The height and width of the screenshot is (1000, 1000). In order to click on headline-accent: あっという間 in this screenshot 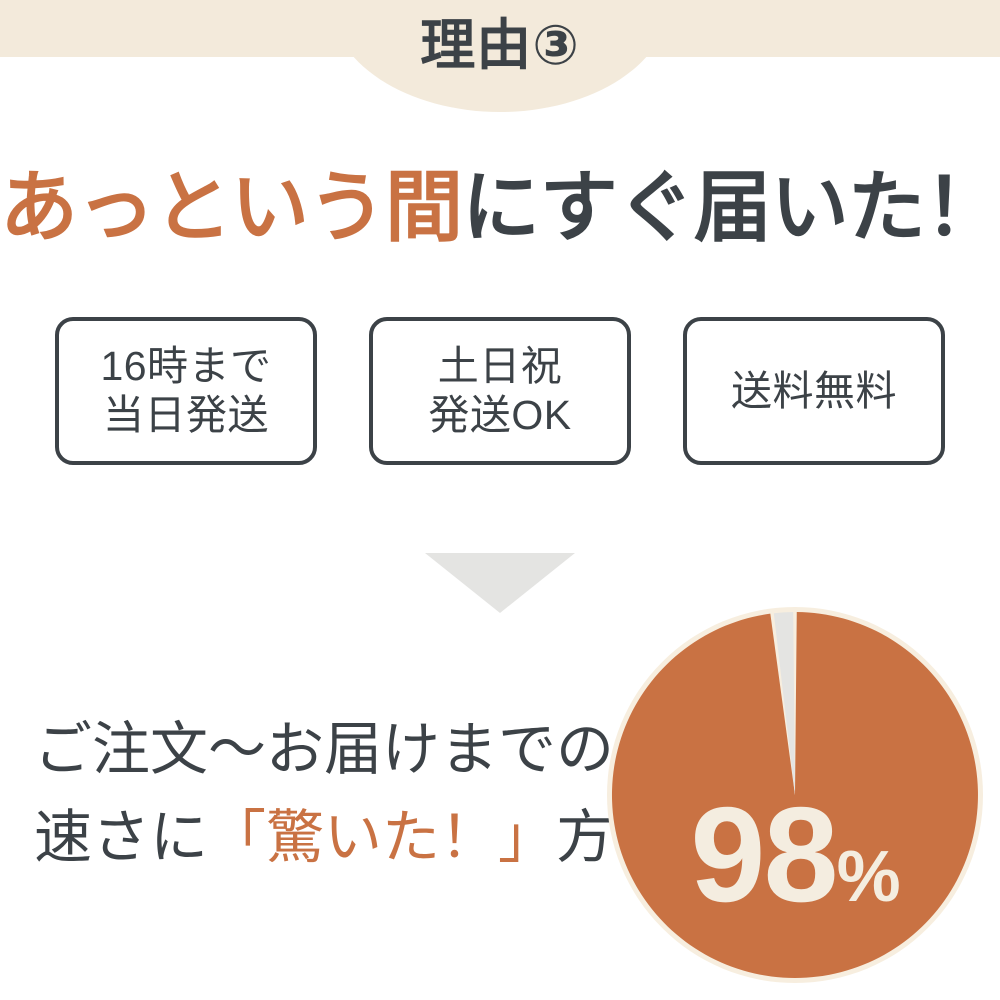, I will do `click(231, 207)`.